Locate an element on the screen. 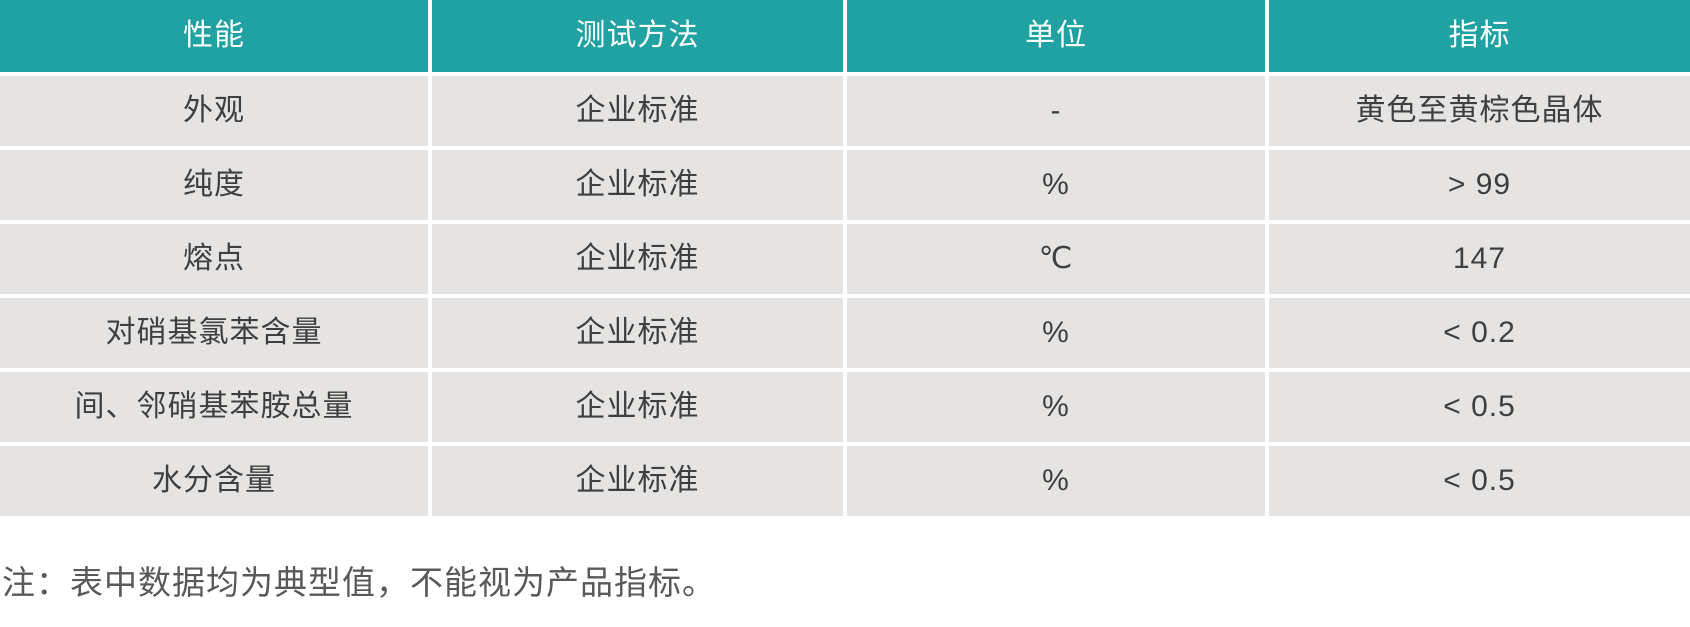 This screenshot has width=1690, height=627. unit-cell: ℃ is located at coordinates (1056, 259).